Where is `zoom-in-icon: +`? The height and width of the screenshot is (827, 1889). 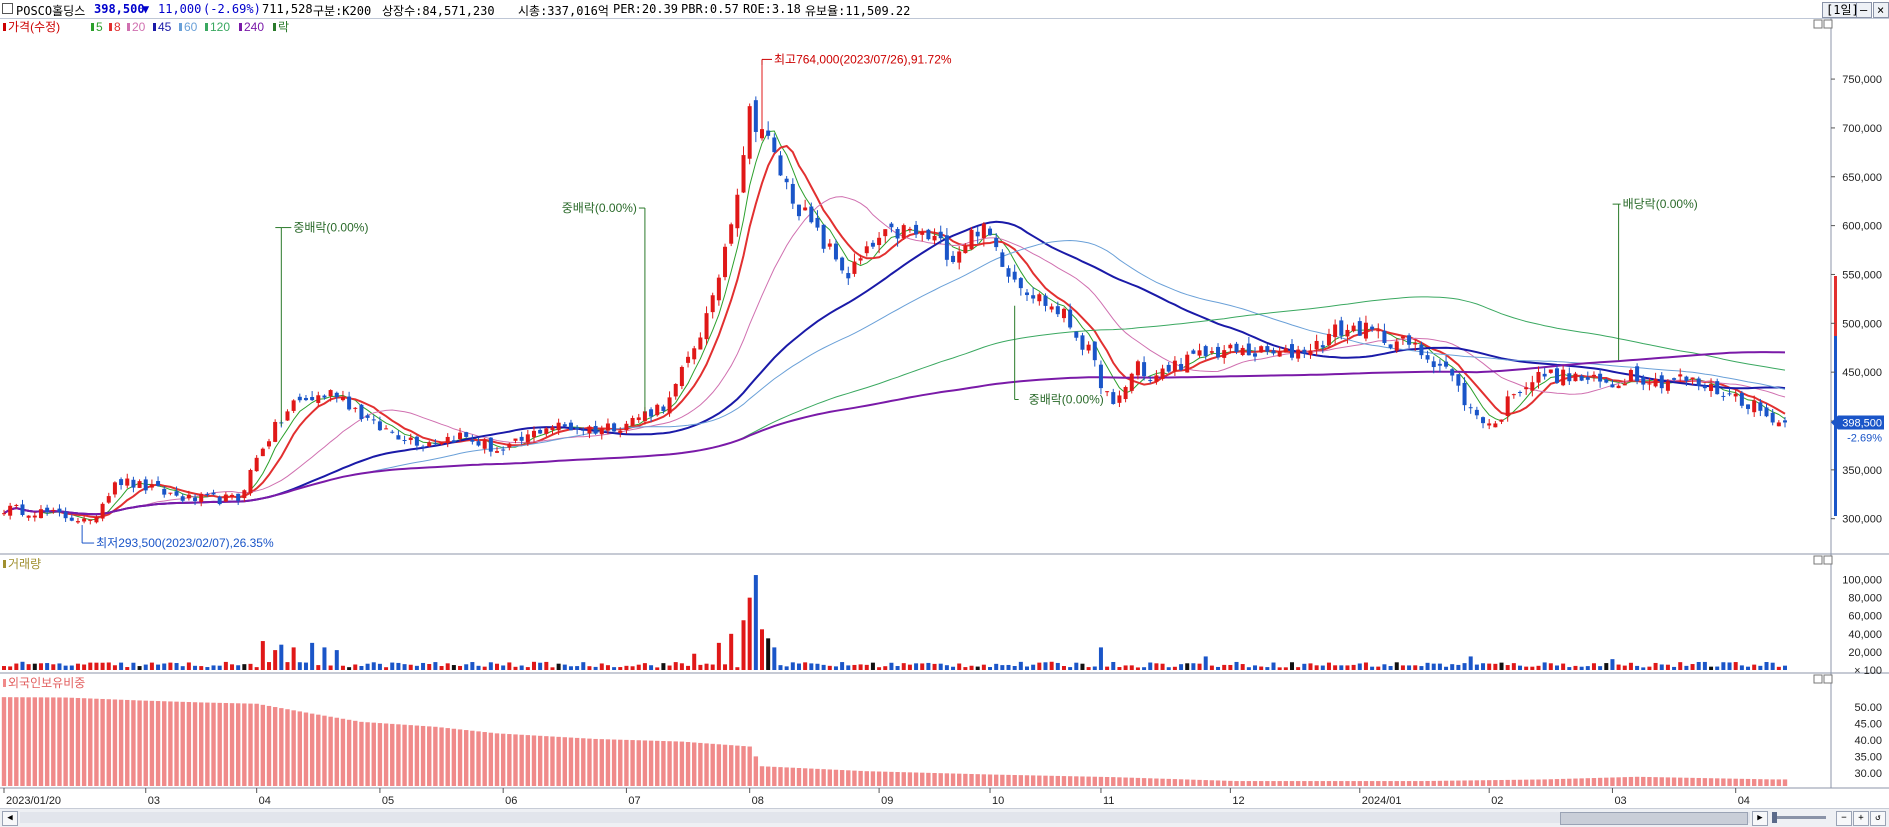 zoom-in-icon: + is located at coordinates (1861, 818).